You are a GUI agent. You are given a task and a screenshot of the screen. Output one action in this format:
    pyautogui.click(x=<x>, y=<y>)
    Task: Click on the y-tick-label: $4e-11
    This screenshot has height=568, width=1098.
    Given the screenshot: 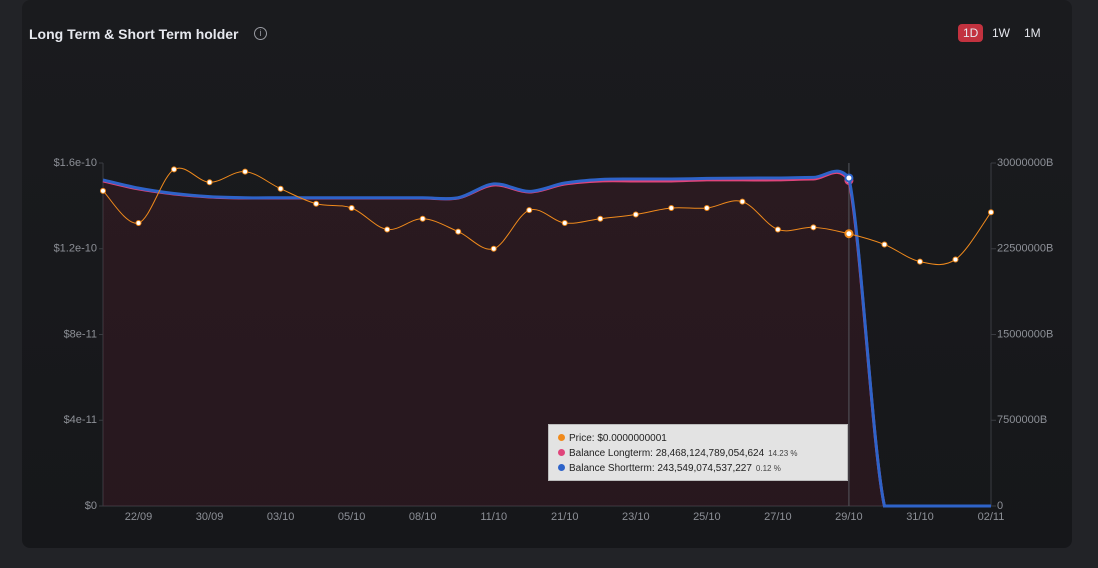 What is the action you would take?
    pyautogui.click(x=80, y=420)
    